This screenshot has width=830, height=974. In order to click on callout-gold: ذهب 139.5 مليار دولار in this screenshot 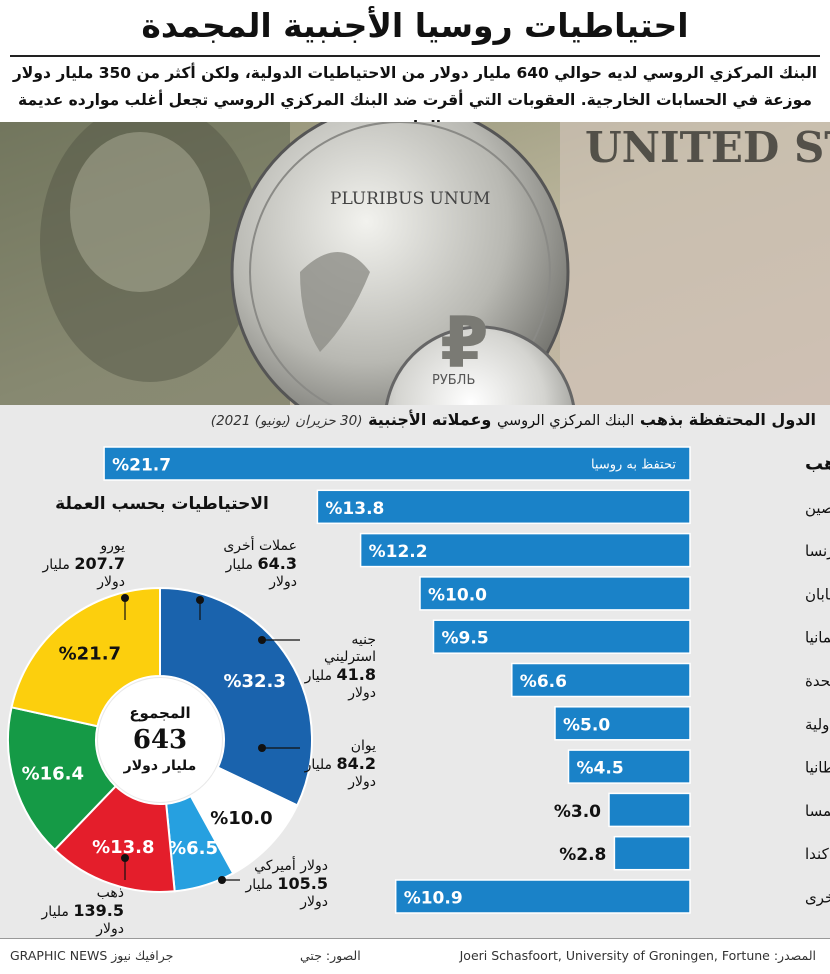, I will do `click(69, 911)`.